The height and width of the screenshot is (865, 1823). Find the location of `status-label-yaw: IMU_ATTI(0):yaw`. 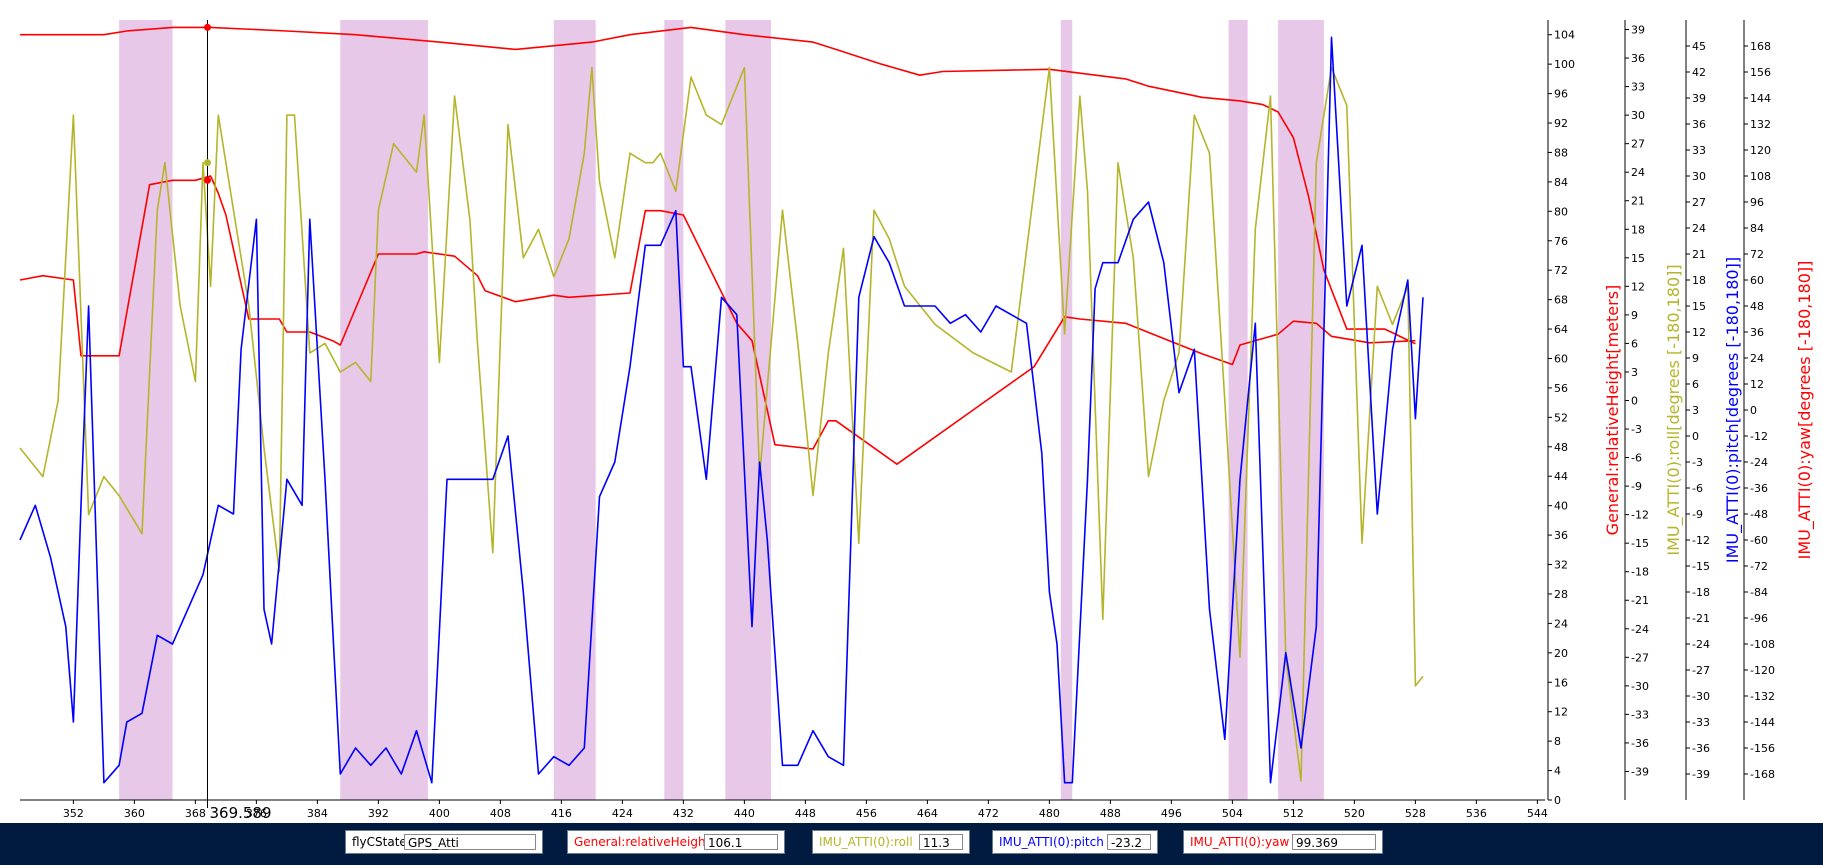

status-label-yaw: IMU_ATTI(0):yaw is located at coordinates (1240, 842).